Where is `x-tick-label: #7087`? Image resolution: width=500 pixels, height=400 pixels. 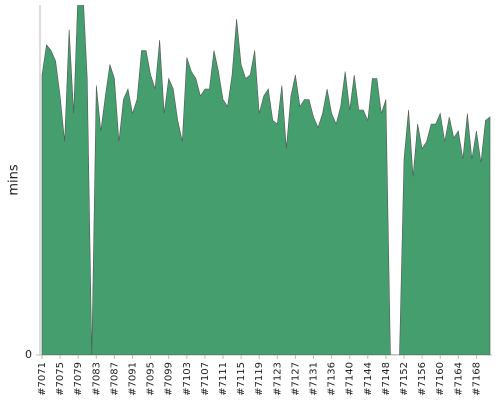 x-tick-label: #7087 is located at coordinates (114, 379).